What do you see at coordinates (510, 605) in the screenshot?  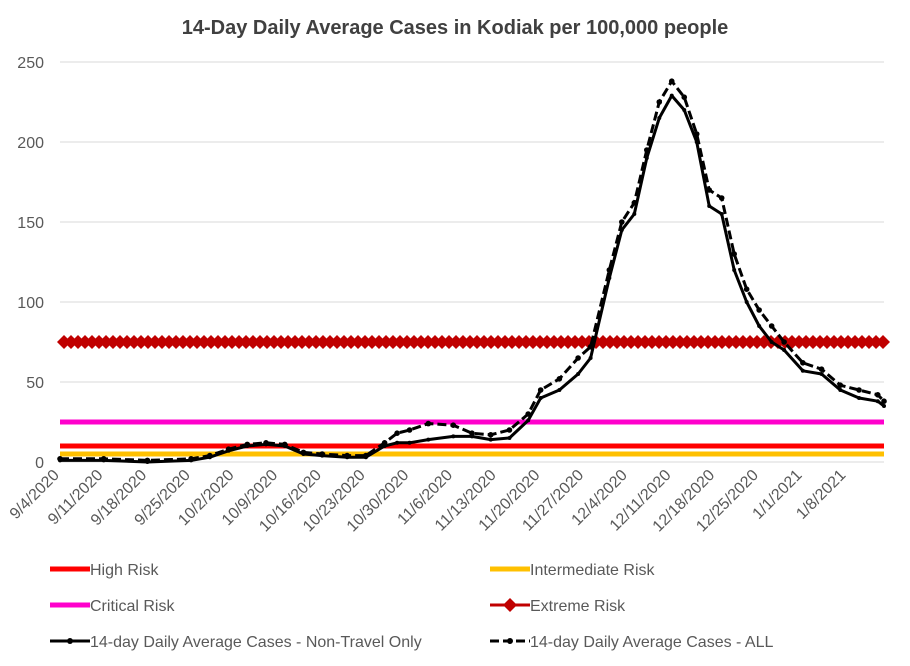 I see `legend-extreme-risk-marker` at bounding box center [510, 605].